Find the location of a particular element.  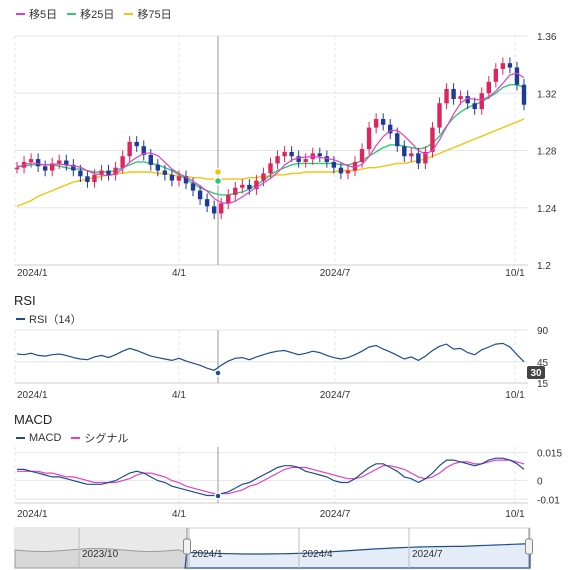

legend-label: 移75日 is located at coordinates (154, 15).